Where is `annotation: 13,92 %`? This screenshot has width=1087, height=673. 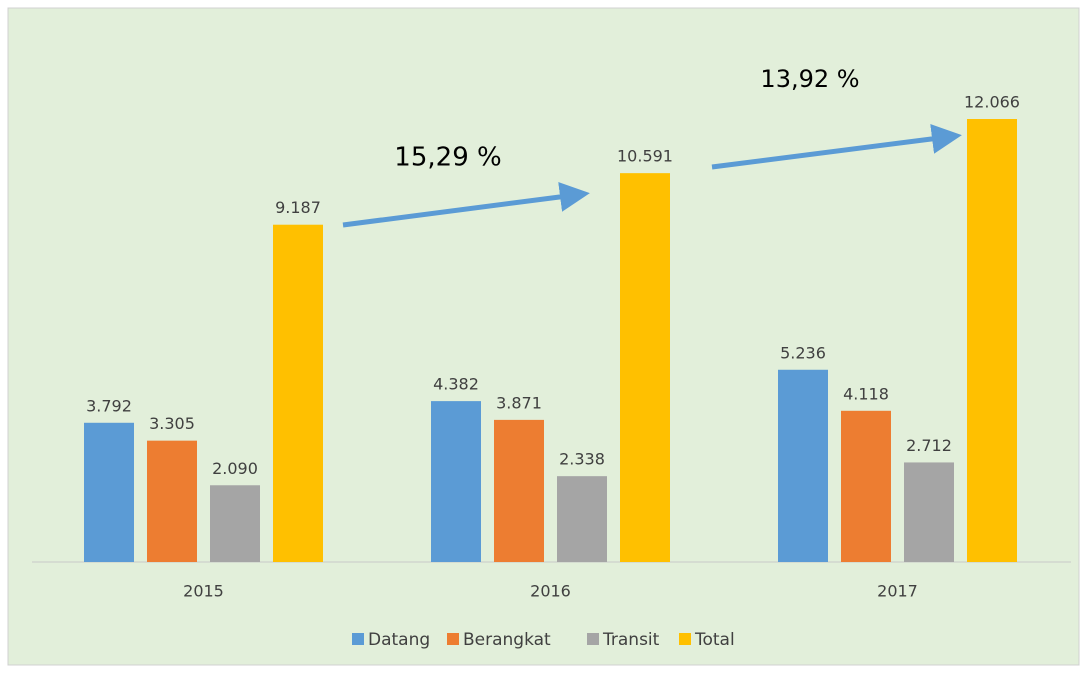 annotation: 13,92 % is located at coordinates (809, 79).